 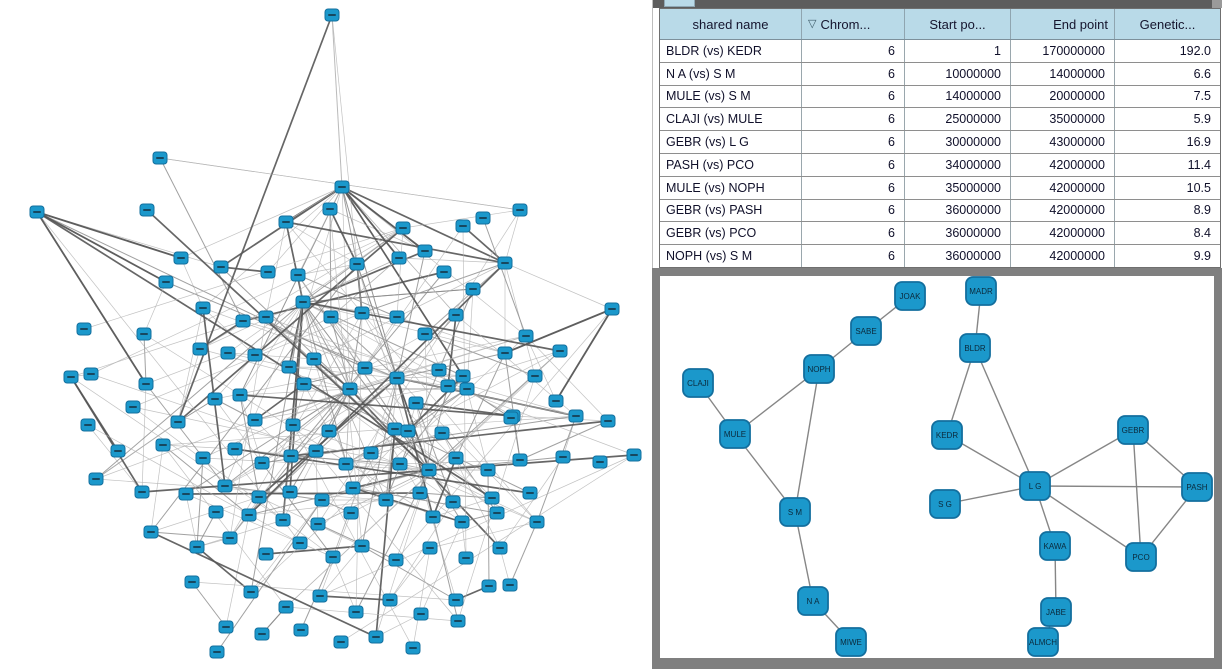 What do you see at coordinates (731, 51) in the screenshot?
I see `table-cell: BLDR (vs) KEDR` at bounding box center [731, 51].